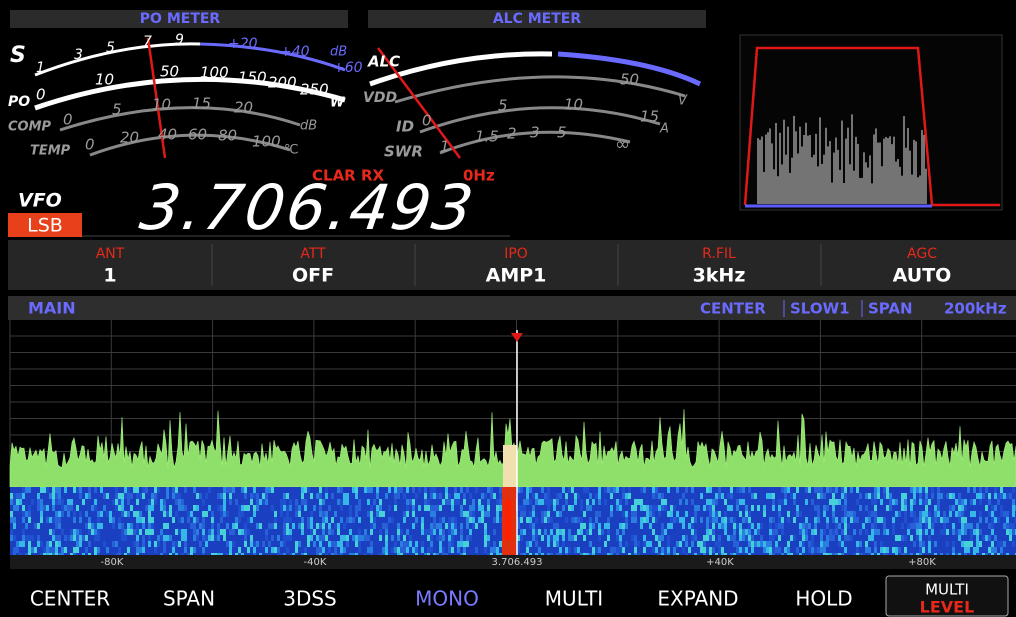 This screenshot has height=617, width=1016. What do you see at coordinates (540, 120) in the screenshot?
I see `id-arc` at bounding box center [540, 120].